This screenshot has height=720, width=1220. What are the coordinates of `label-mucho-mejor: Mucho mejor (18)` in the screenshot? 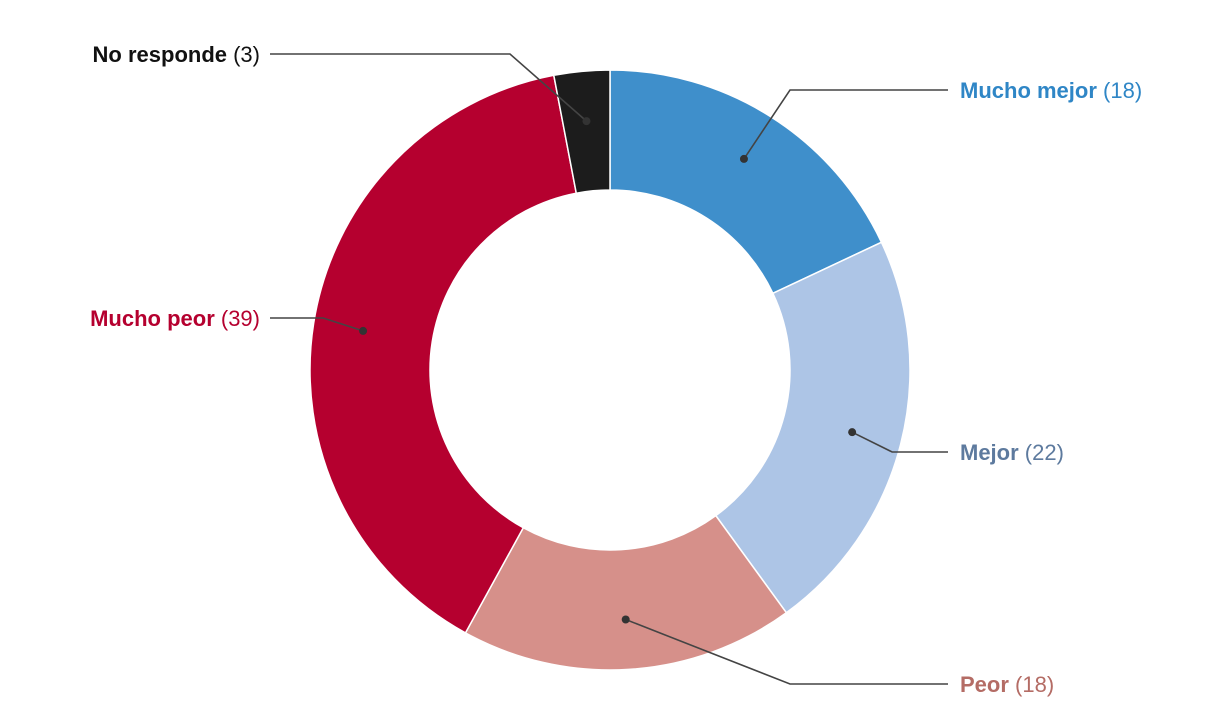 It's located at (1051, 90).